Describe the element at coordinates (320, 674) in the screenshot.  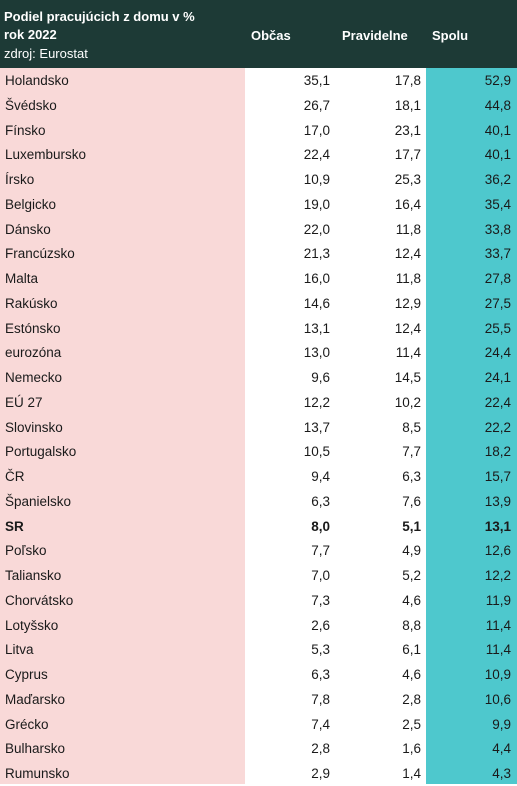
I see `obcas-value-cell: 6,3` at that location.